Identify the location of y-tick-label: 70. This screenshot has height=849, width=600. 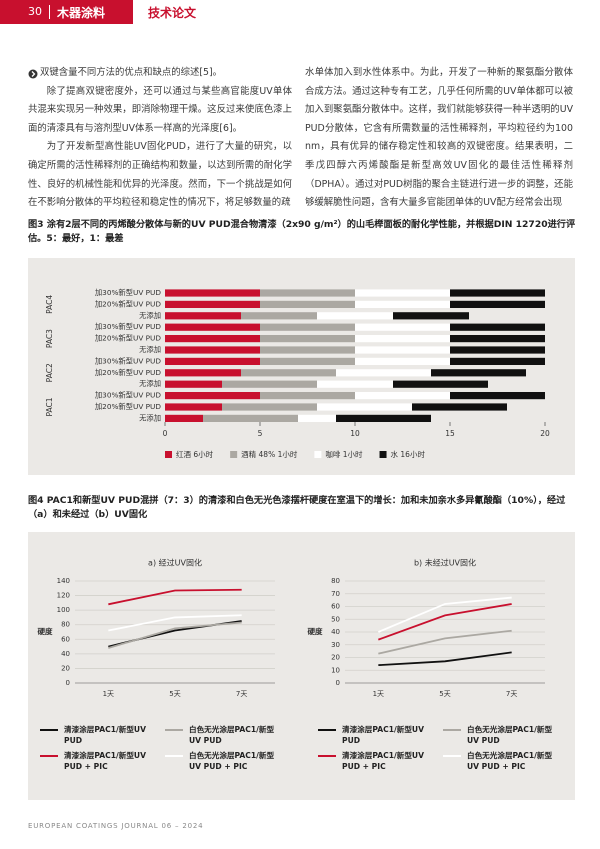
(335, 594).